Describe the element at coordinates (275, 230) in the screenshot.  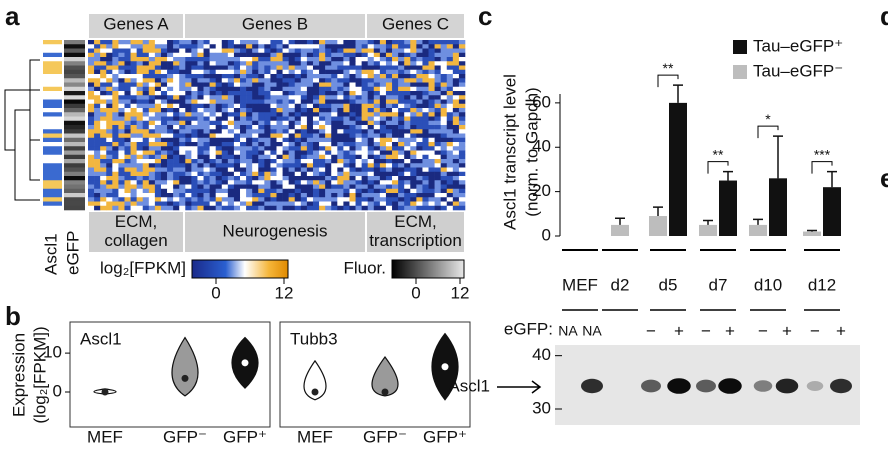
I see `annotation: Neurogenesis` at that location.